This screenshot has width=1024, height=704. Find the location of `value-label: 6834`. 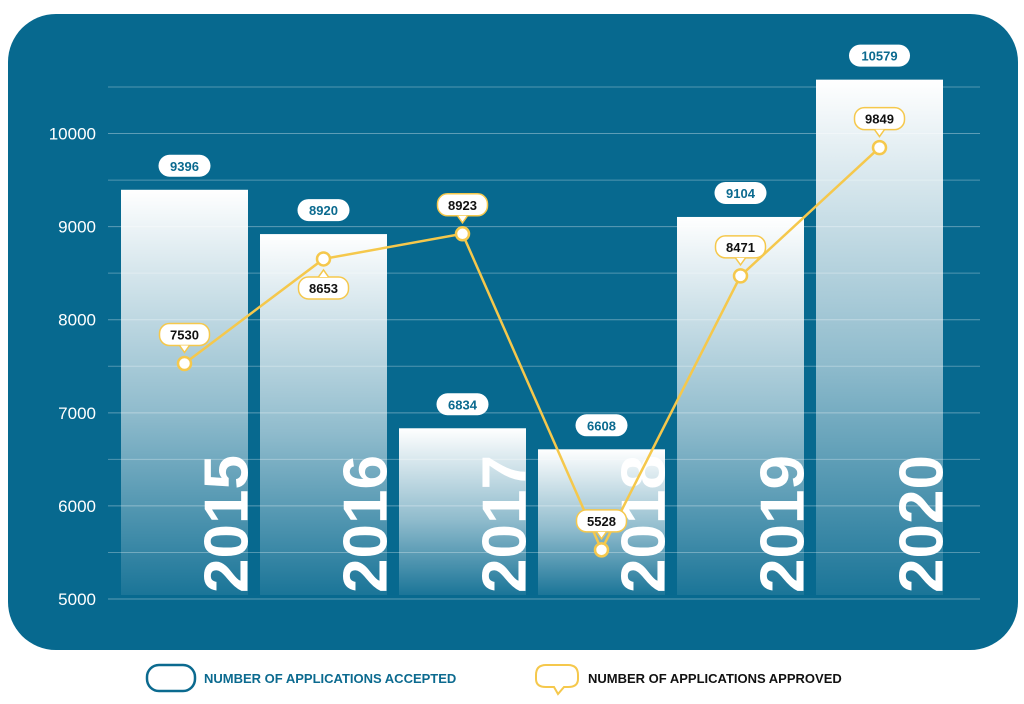

value-label: 6834 is located at coordinates (463, 404).